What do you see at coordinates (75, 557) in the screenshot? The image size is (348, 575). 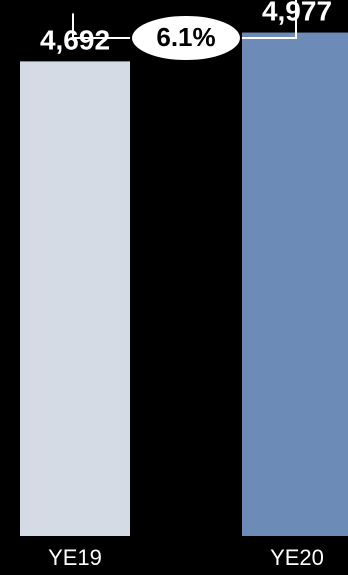 I see `category-label-ye19: YE19` at bounding box center [75, 557].